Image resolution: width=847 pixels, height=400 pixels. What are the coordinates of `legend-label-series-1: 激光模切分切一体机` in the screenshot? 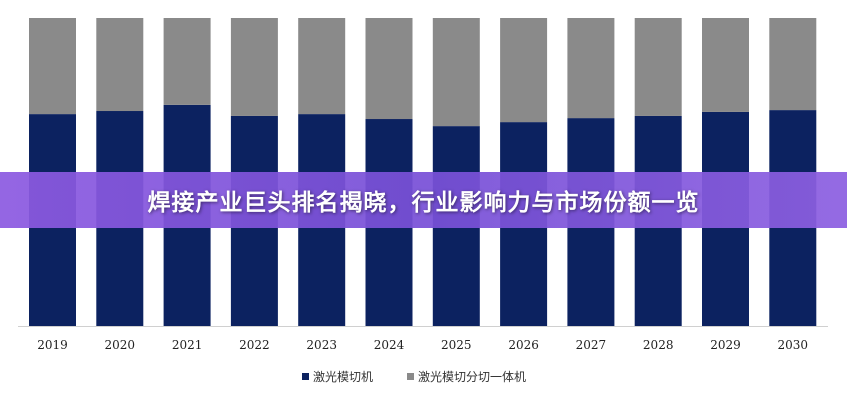 It's located at (472, 377).